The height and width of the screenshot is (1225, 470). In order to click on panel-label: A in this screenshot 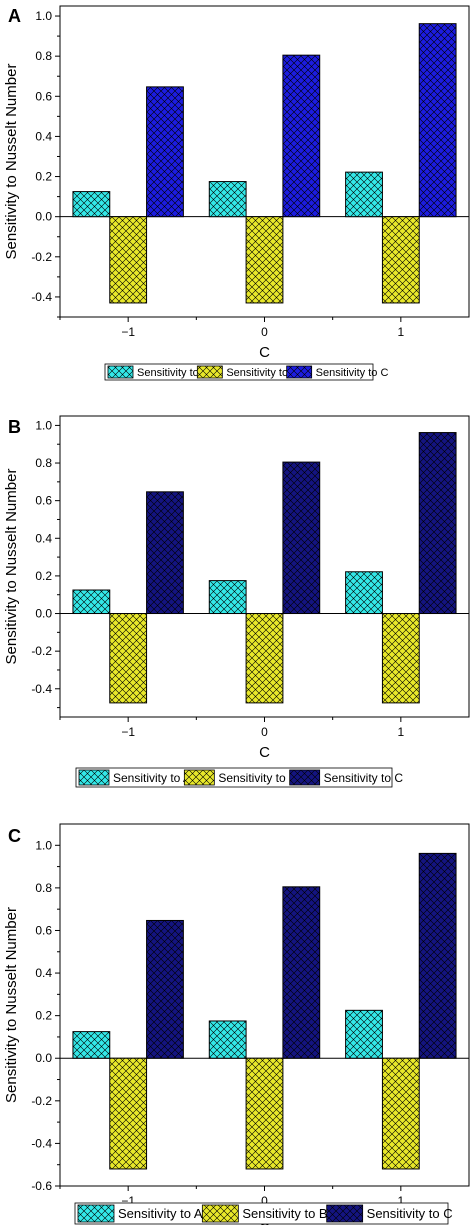, I will do `click(14, 16)`.